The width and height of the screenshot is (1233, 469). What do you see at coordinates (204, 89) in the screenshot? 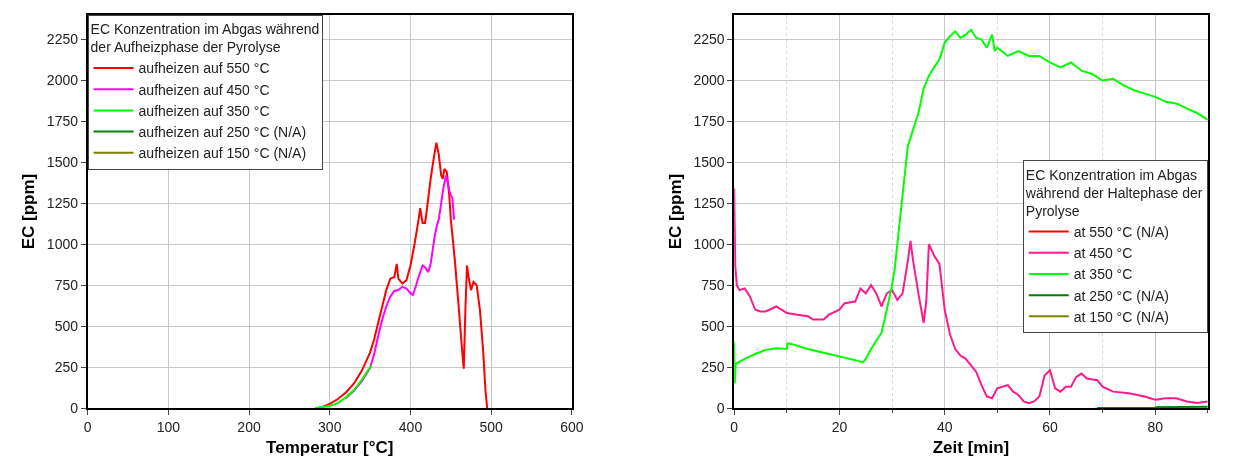
I see `legend-label: aufheizen auf 450 °C` at bounding box center [204, 89].